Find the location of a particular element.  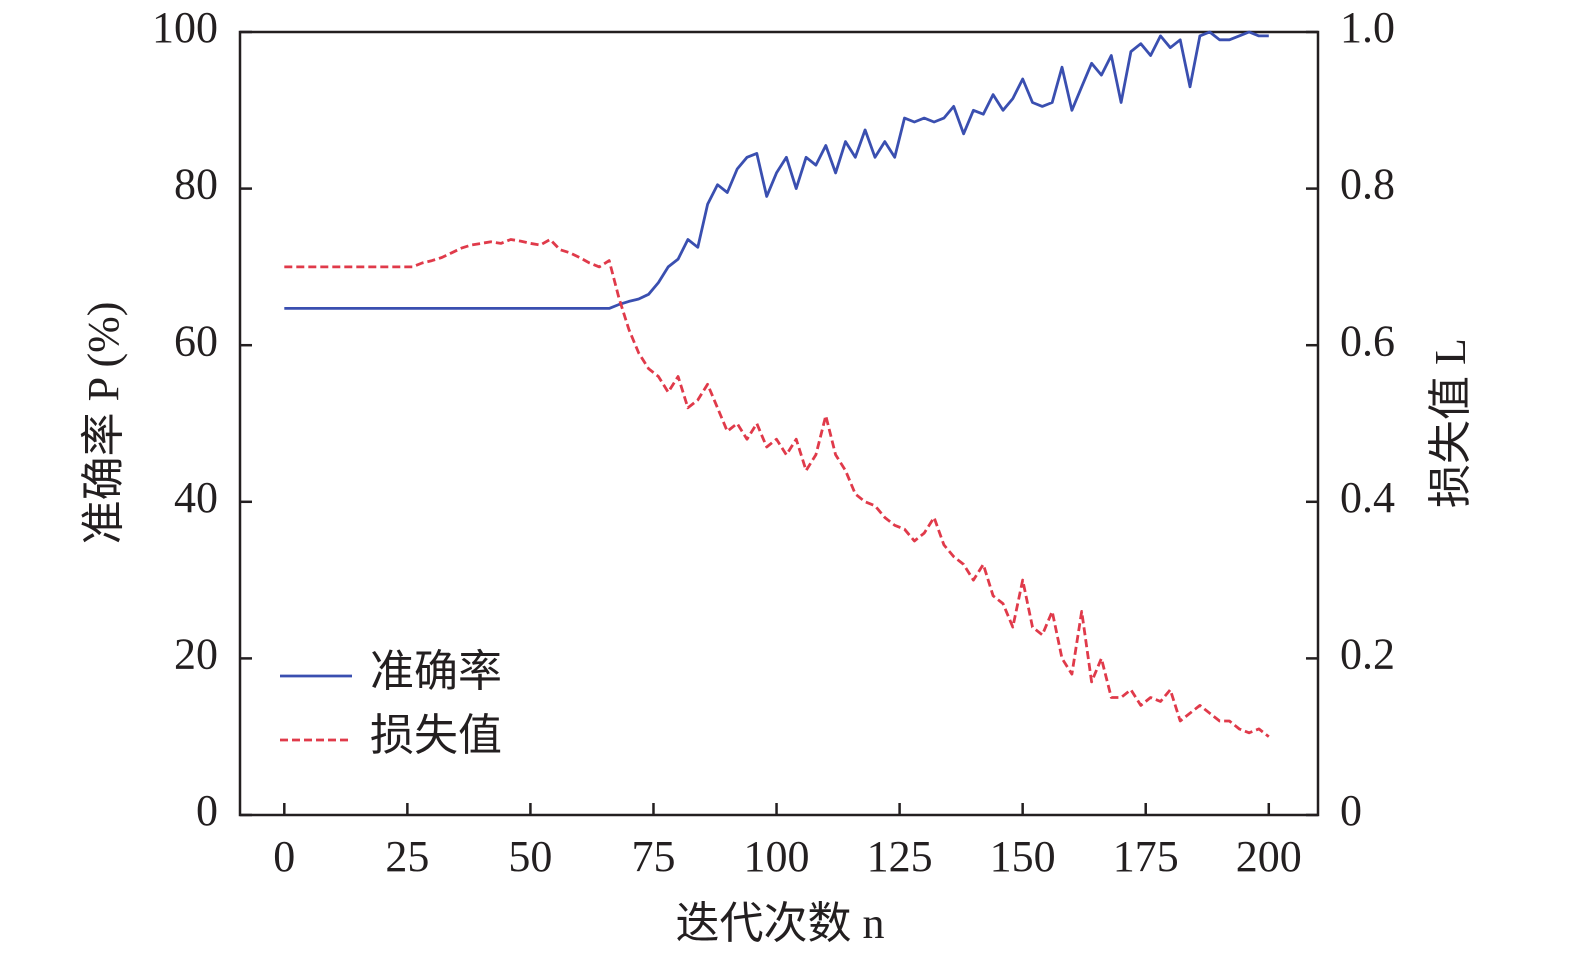

x-tick-label: 175 is located at coordinates (1146, 856).